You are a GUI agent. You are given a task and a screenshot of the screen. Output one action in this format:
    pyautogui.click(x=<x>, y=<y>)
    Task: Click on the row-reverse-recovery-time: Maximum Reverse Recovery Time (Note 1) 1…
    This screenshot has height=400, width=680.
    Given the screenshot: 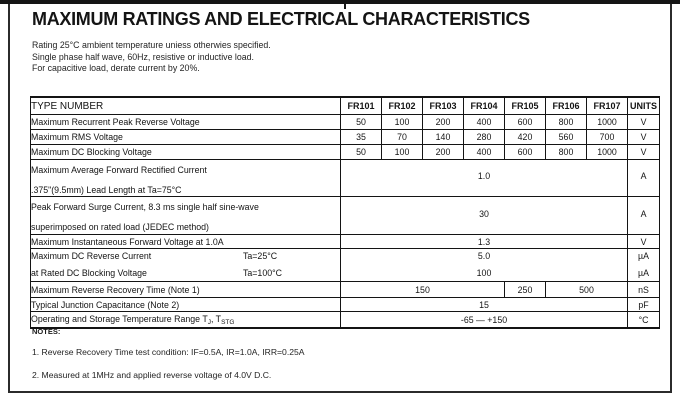 What is the action you would take?
    pyautogui.click(x=345, y=289)
    